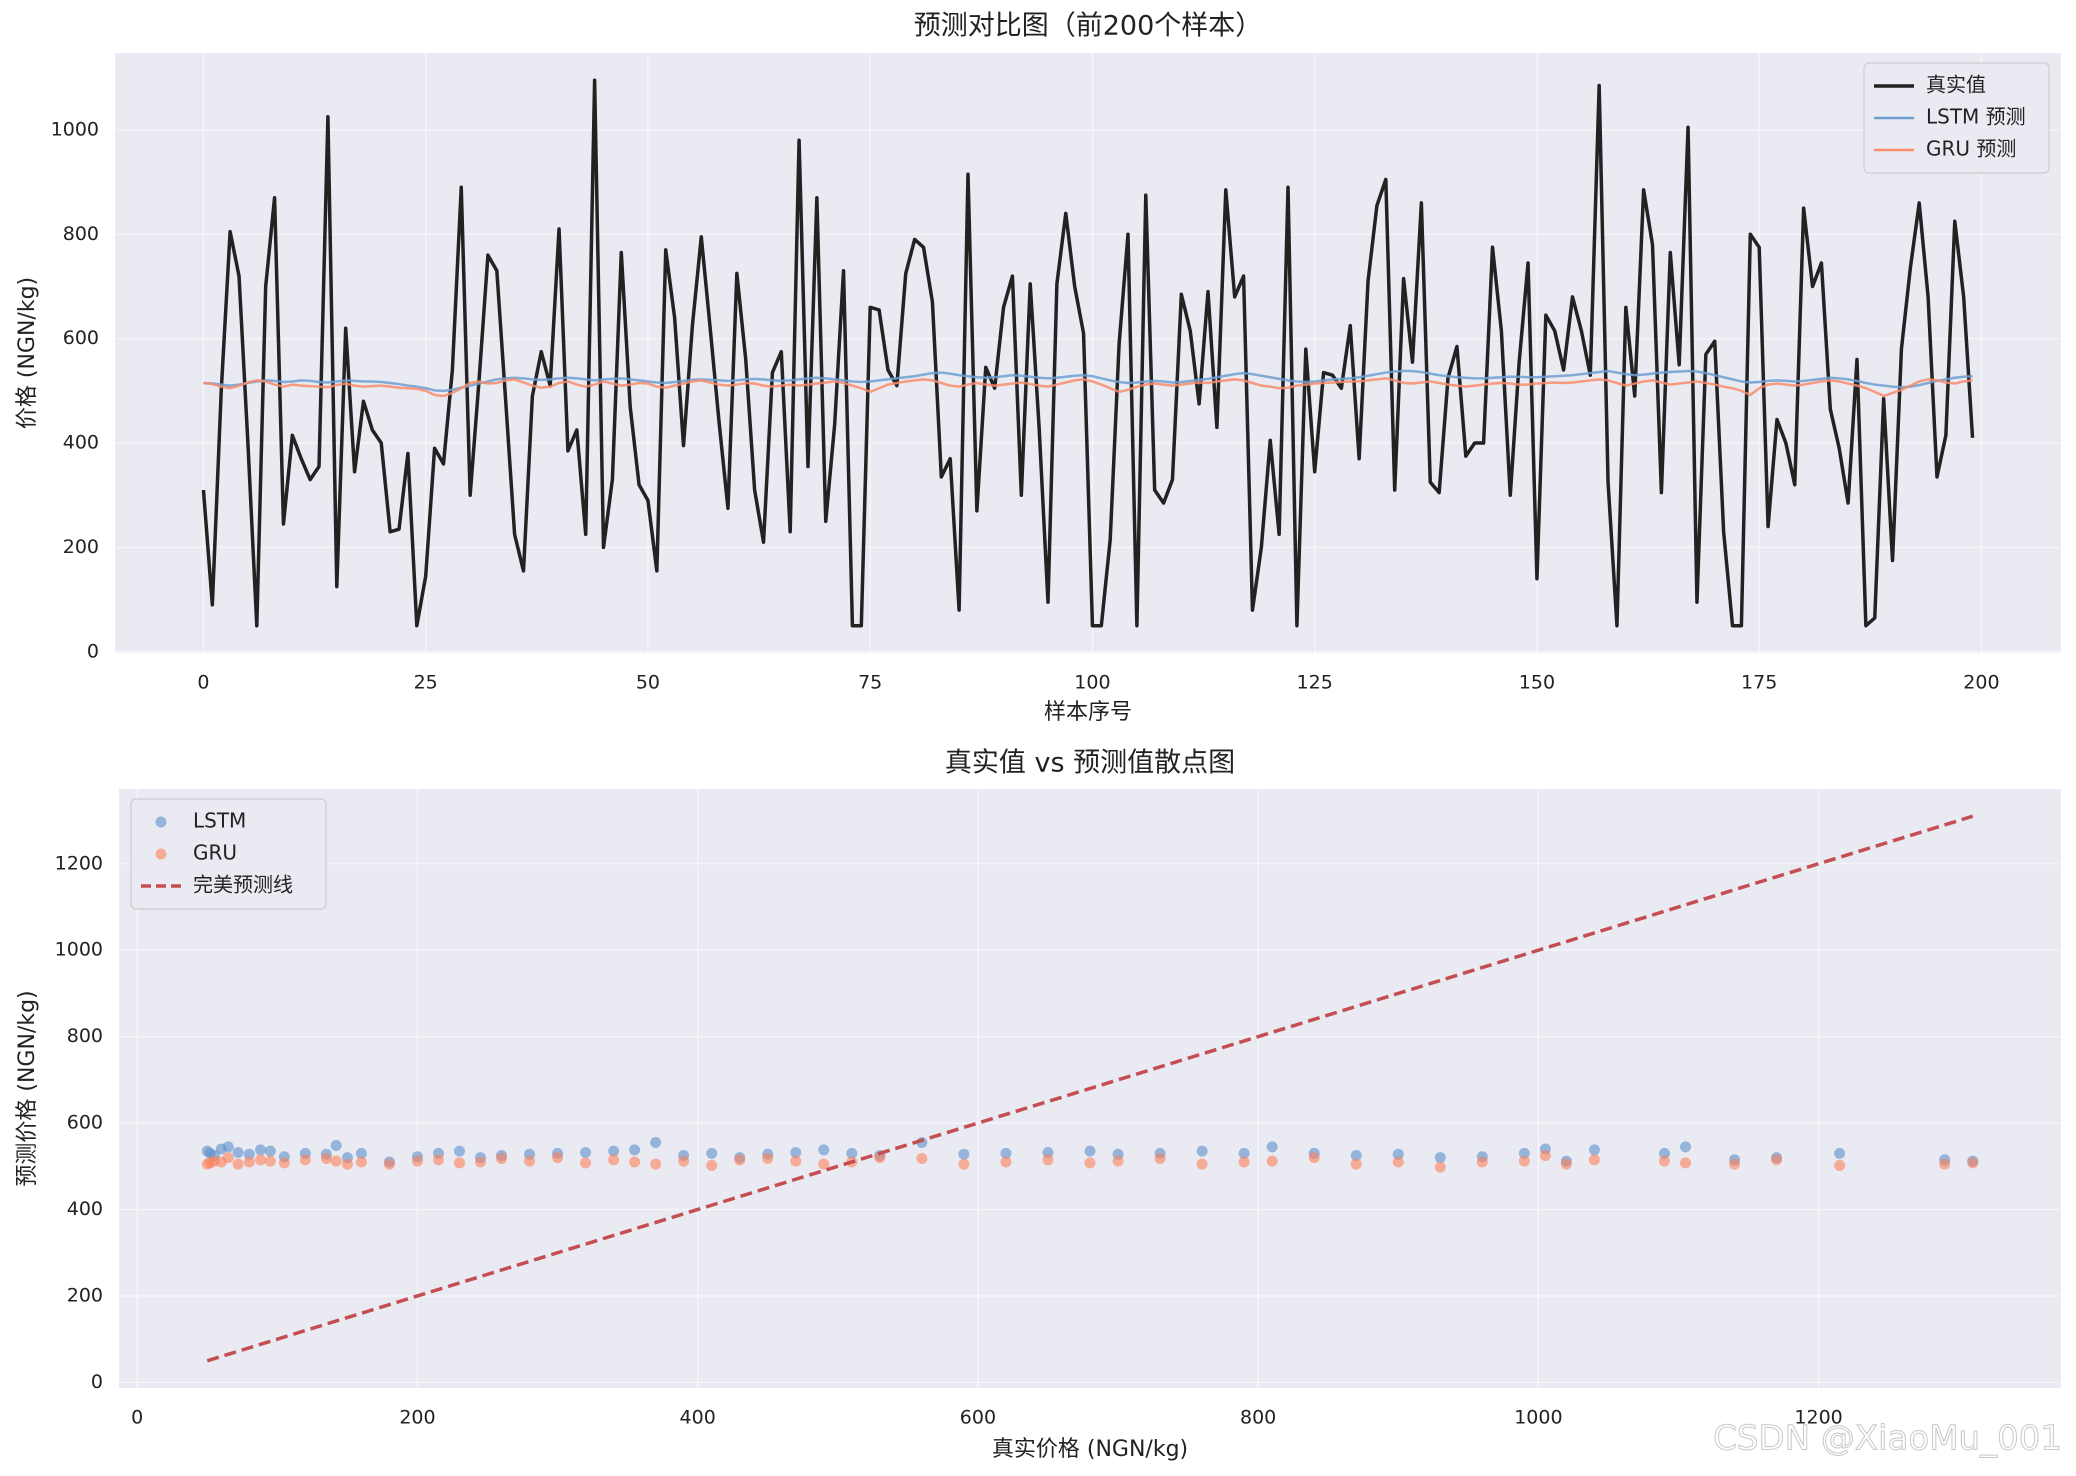  Describe the element at coordinates (215, 853) in the screenshot. I see `legend-label: GRU` at that location.